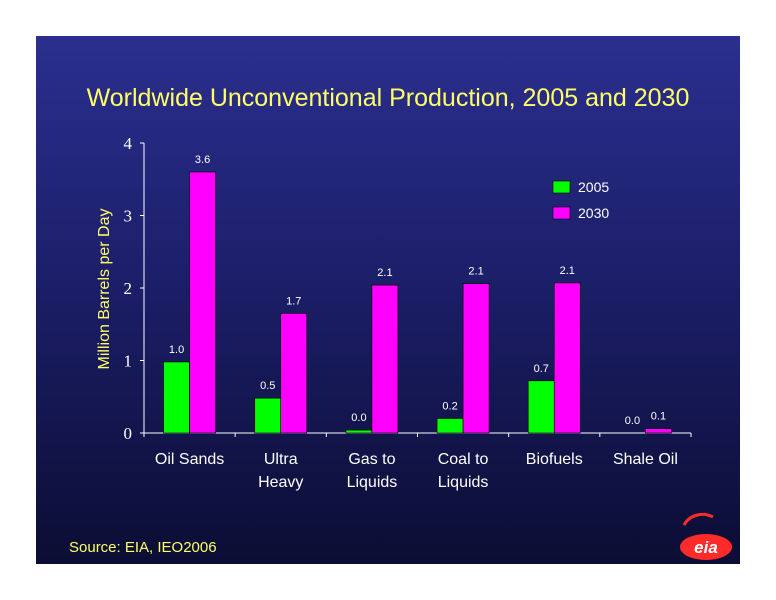  What do you see at coordinates (202, 160) in the screenshot?
I see `data-label: 3.6` at bounding box center [202, 160].